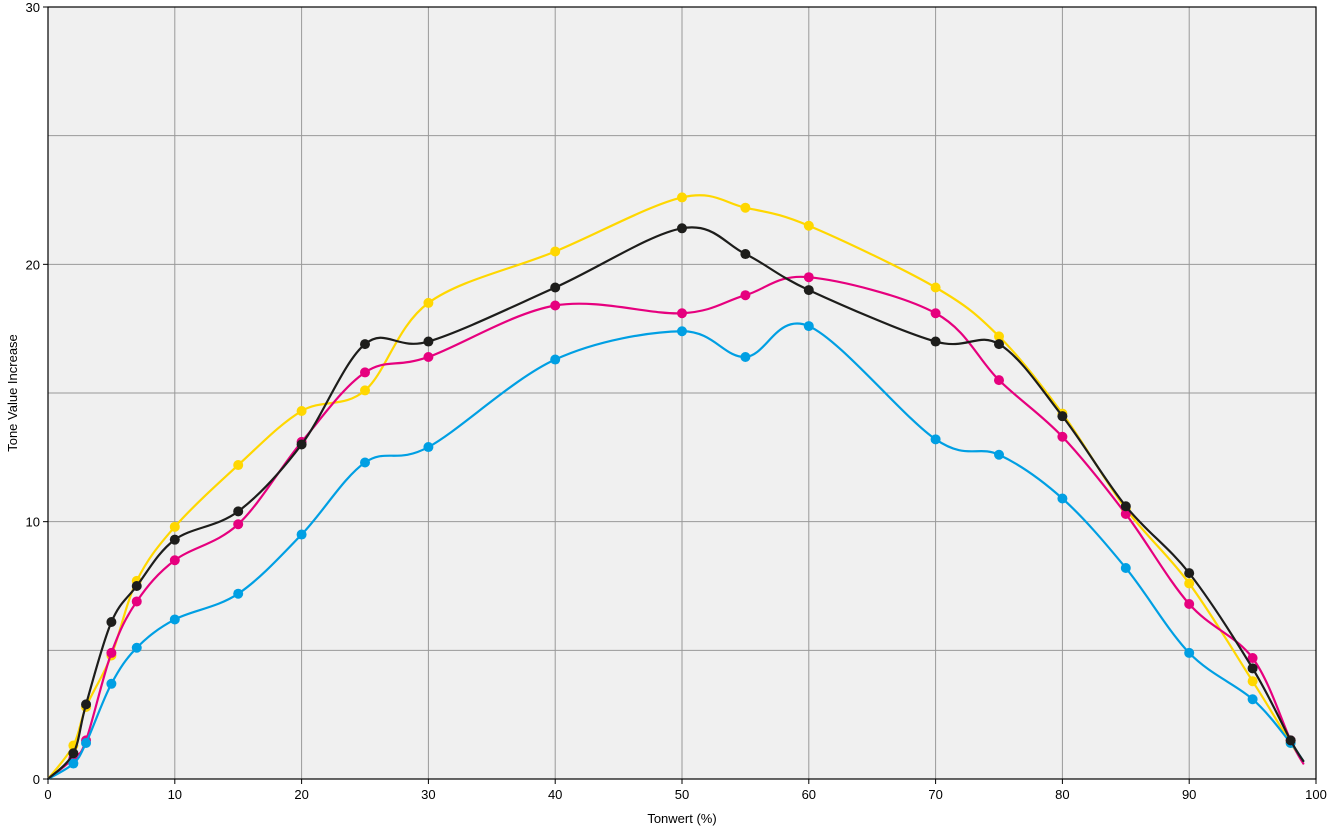  What do you see at coordinates (33, 264) in the screenshot?
I see `y-tick-label: 20` at bounding box center [33, 264].